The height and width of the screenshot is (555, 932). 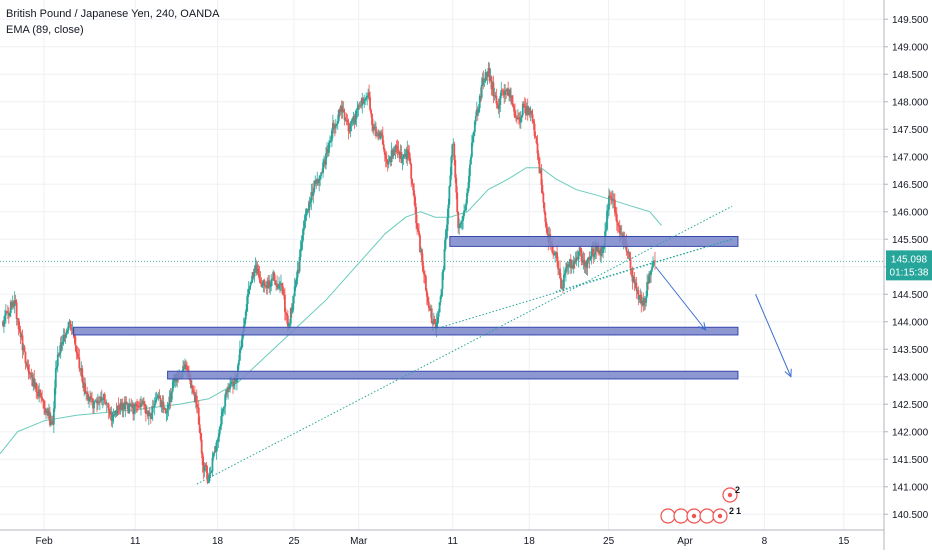 What do you see at coordinates (910, 350) in the screenshot?
I see `price-tick-label: 143.500` at bounding box center [910, 350].